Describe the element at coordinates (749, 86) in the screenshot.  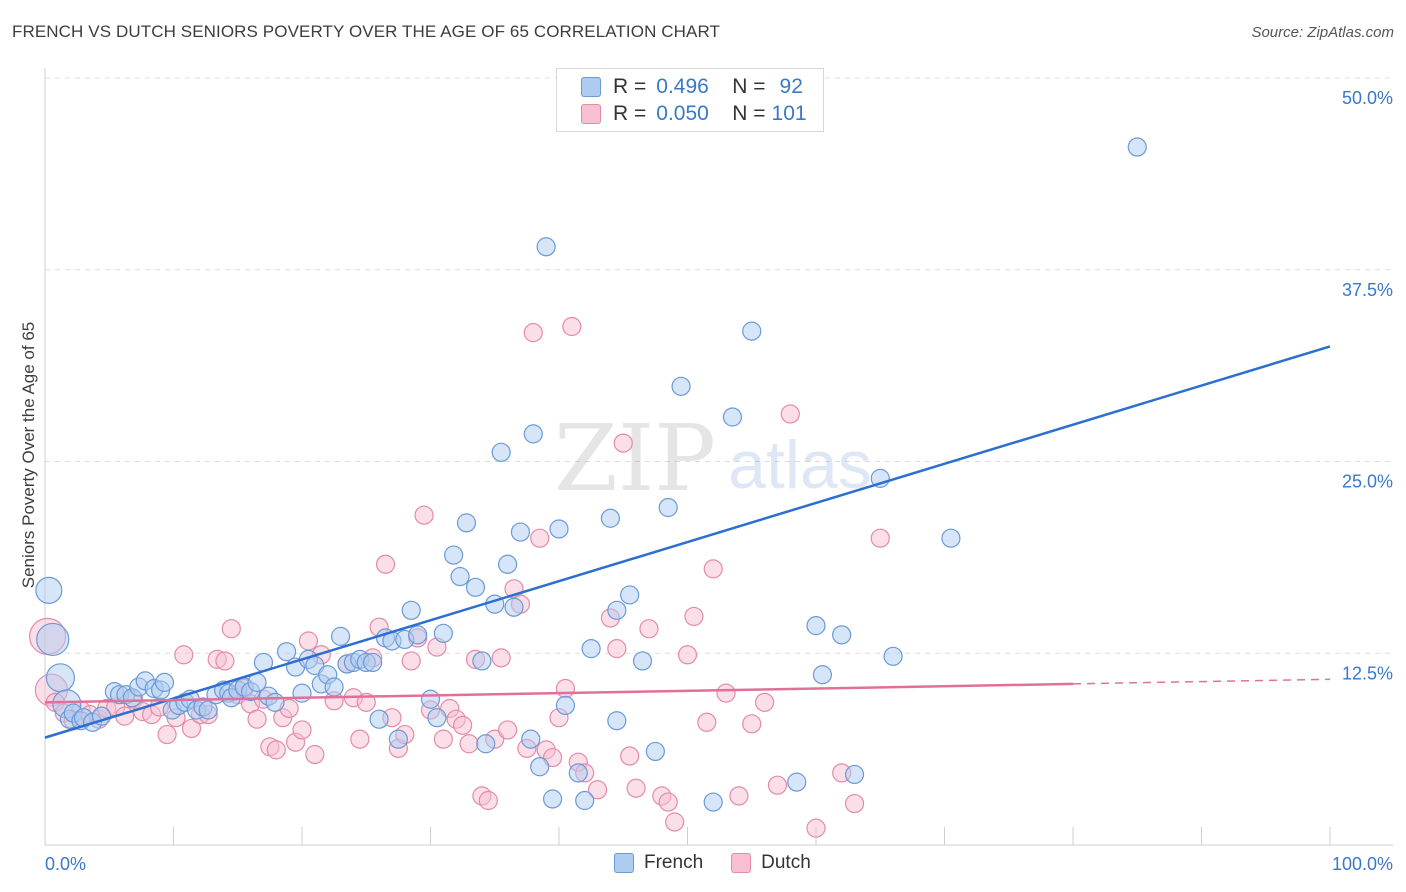
I see `legend-french-n-label: N =` at that location.